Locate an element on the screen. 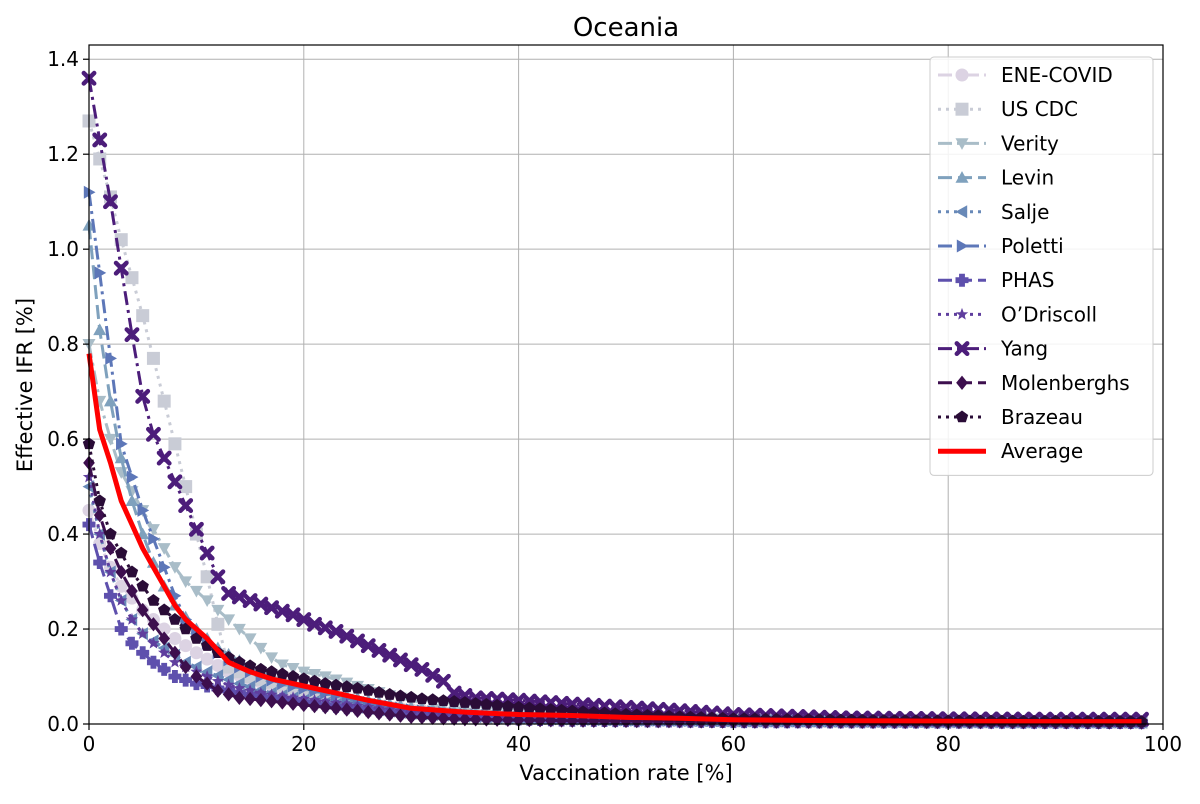 The height and width of the screenshot is (804, 1200). legend-box is located at coordinates (1041, 266).